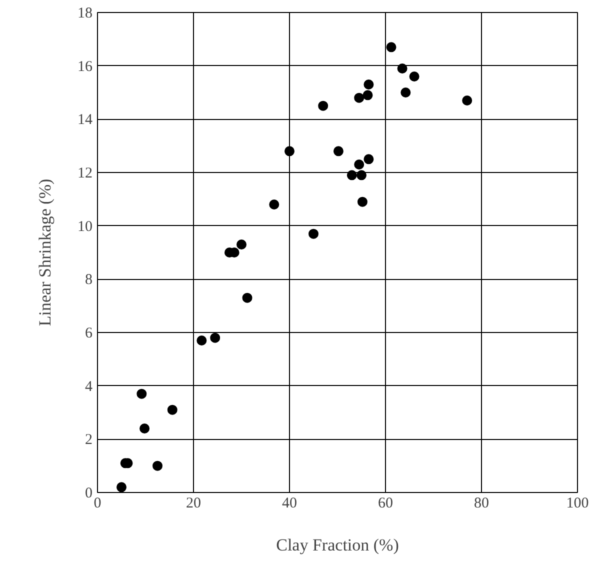 This screenshot has height=585, width=604. What do you see at coordinates (577, 504) in the screenshot?
I see `x-tick-label: 100` at bounding box center [577, 504].